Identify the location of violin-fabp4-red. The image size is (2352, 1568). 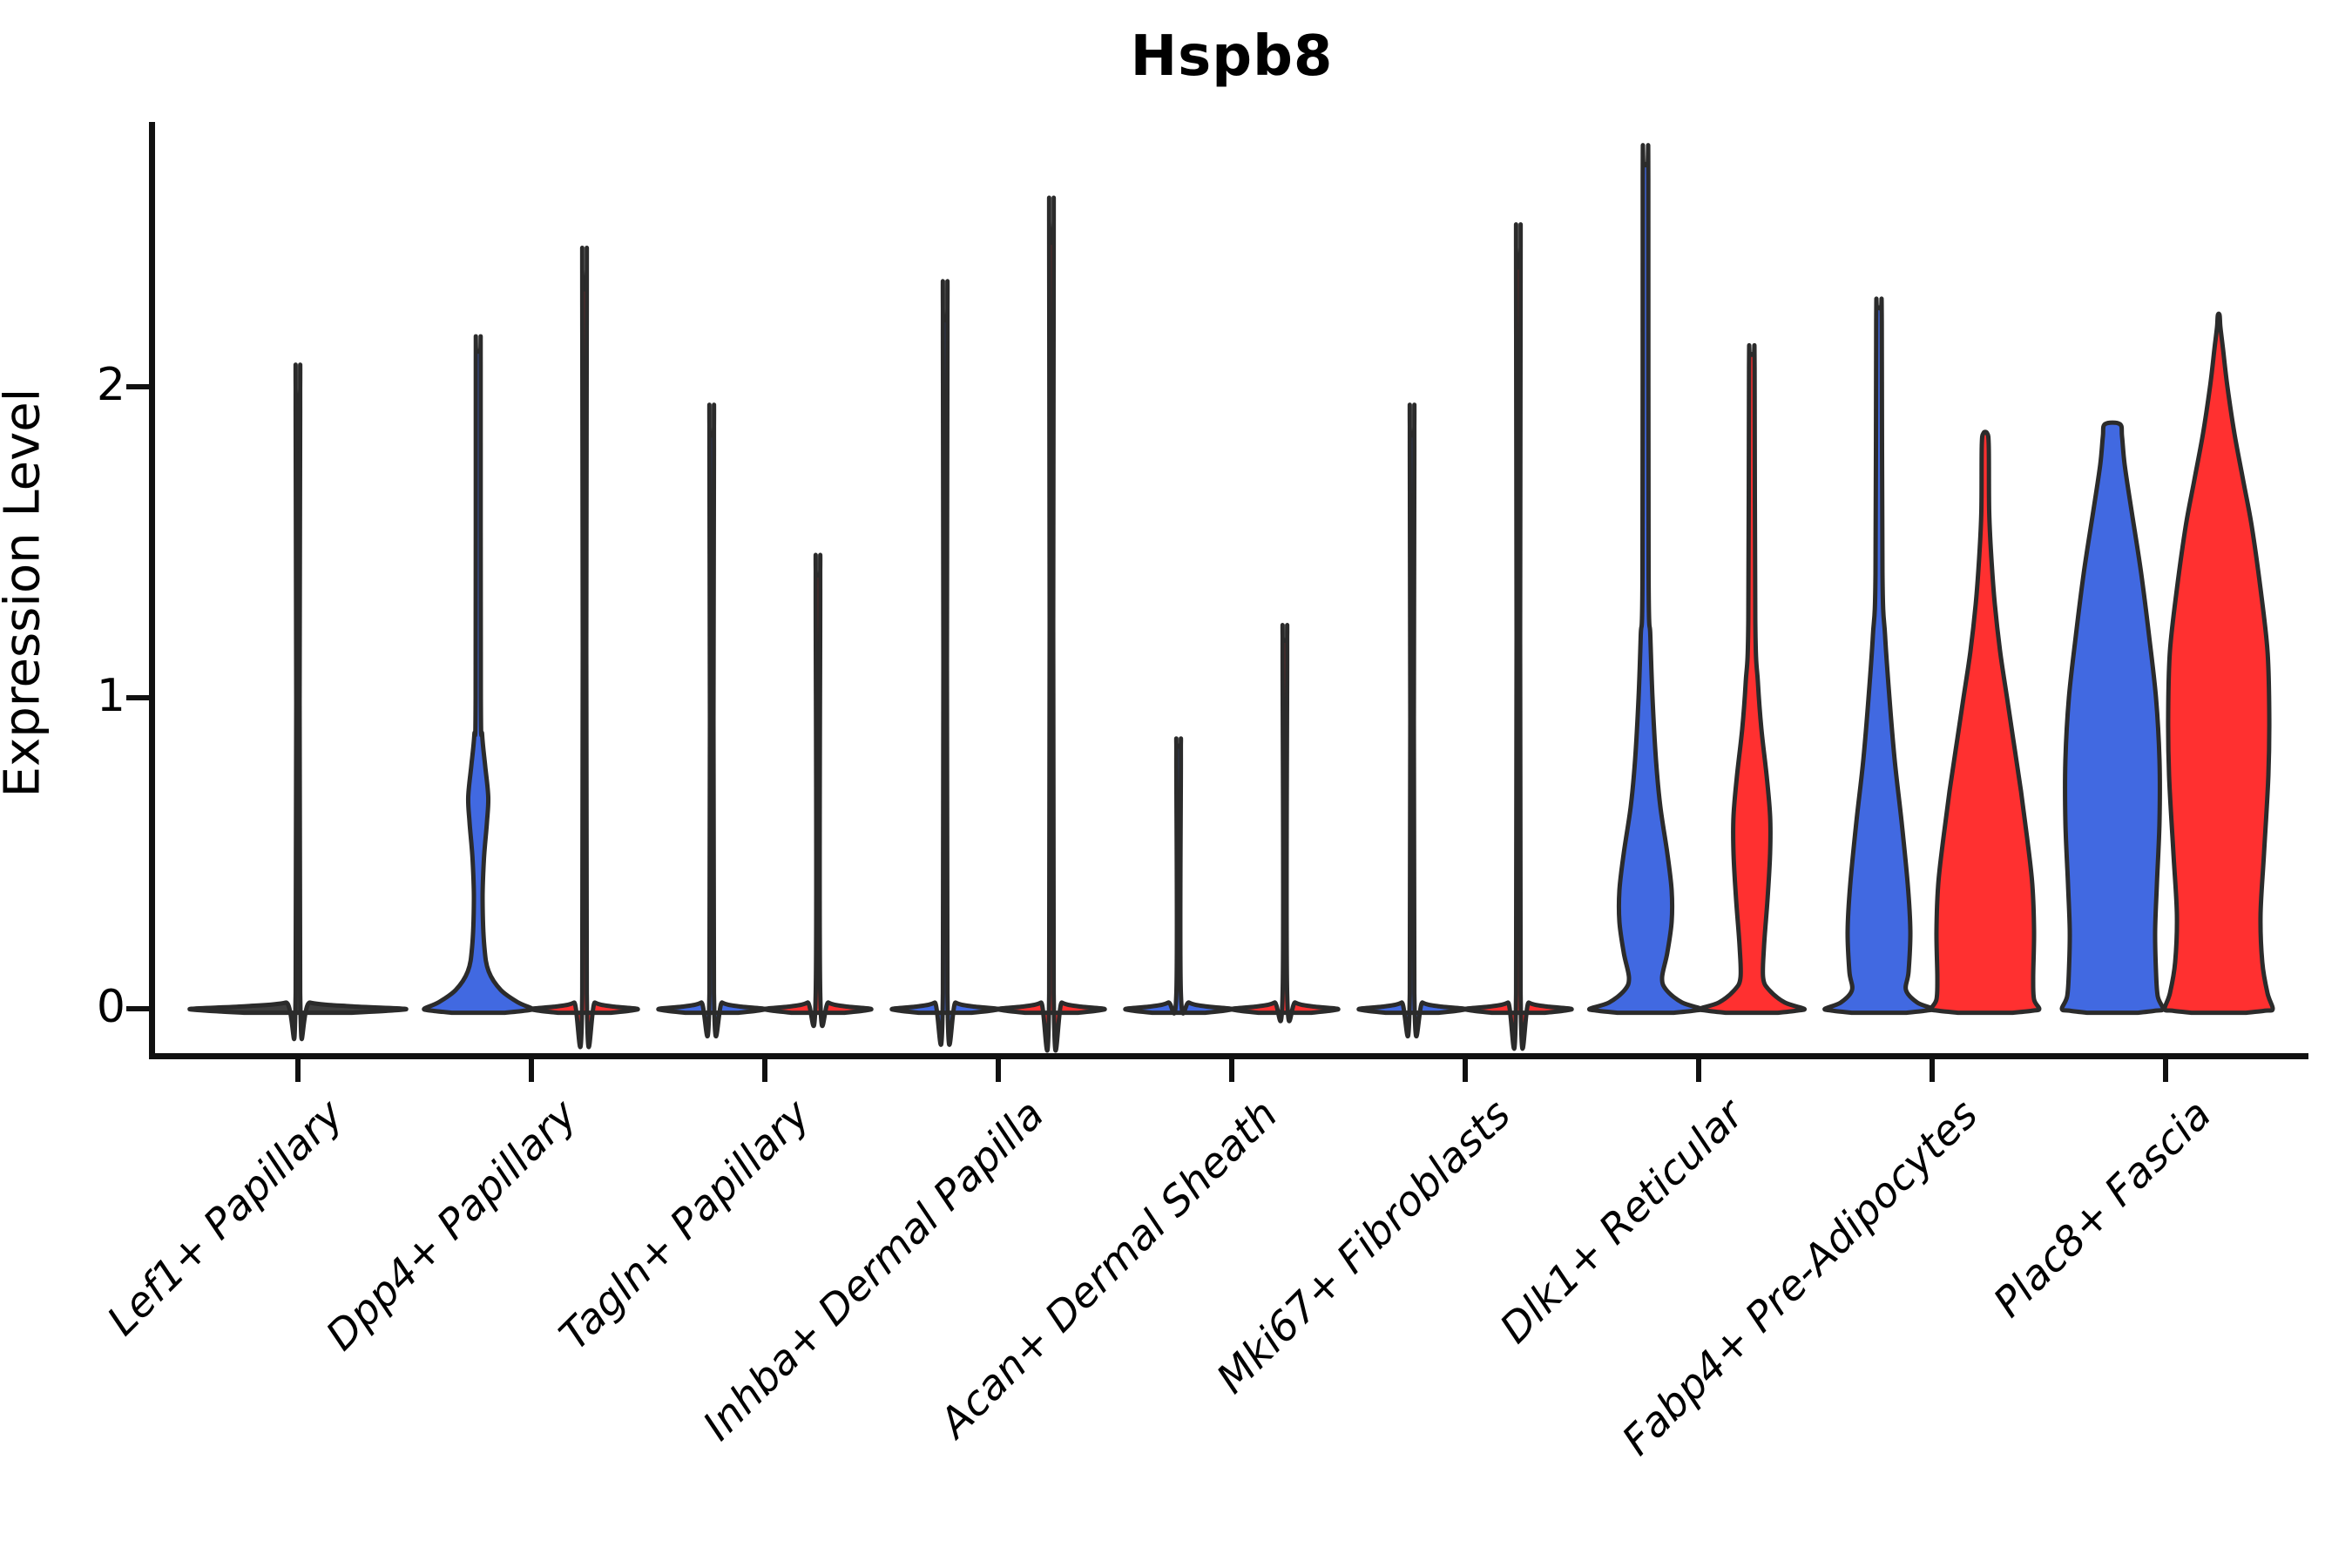
(1985, 722).